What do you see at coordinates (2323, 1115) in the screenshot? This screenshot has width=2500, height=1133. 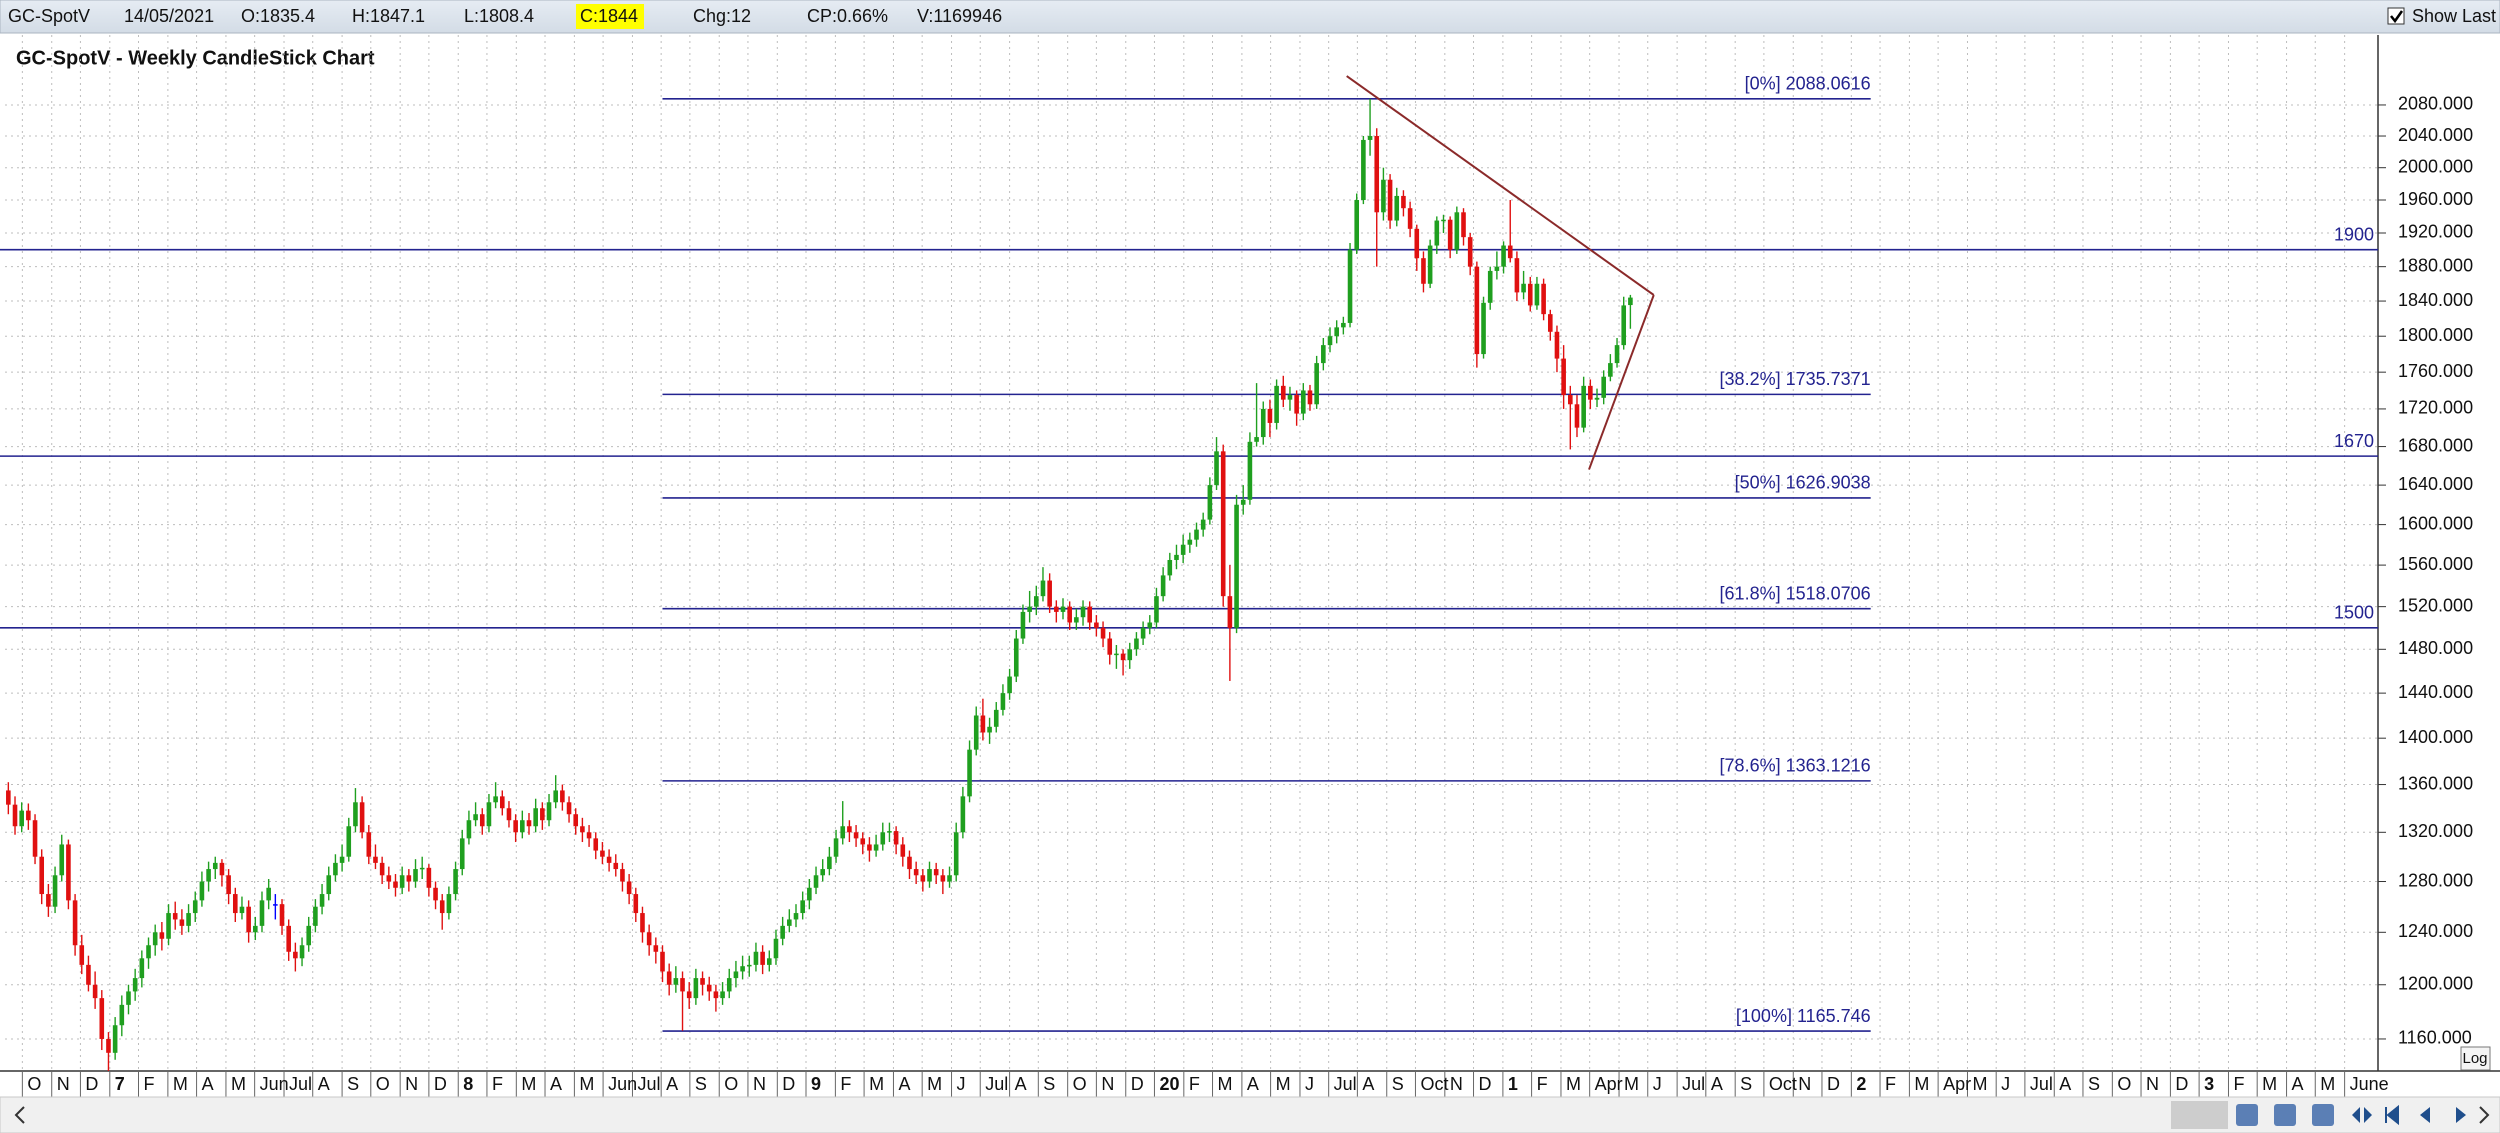 I see `zoom-reset-button` at bounding box center [2323, 1115].